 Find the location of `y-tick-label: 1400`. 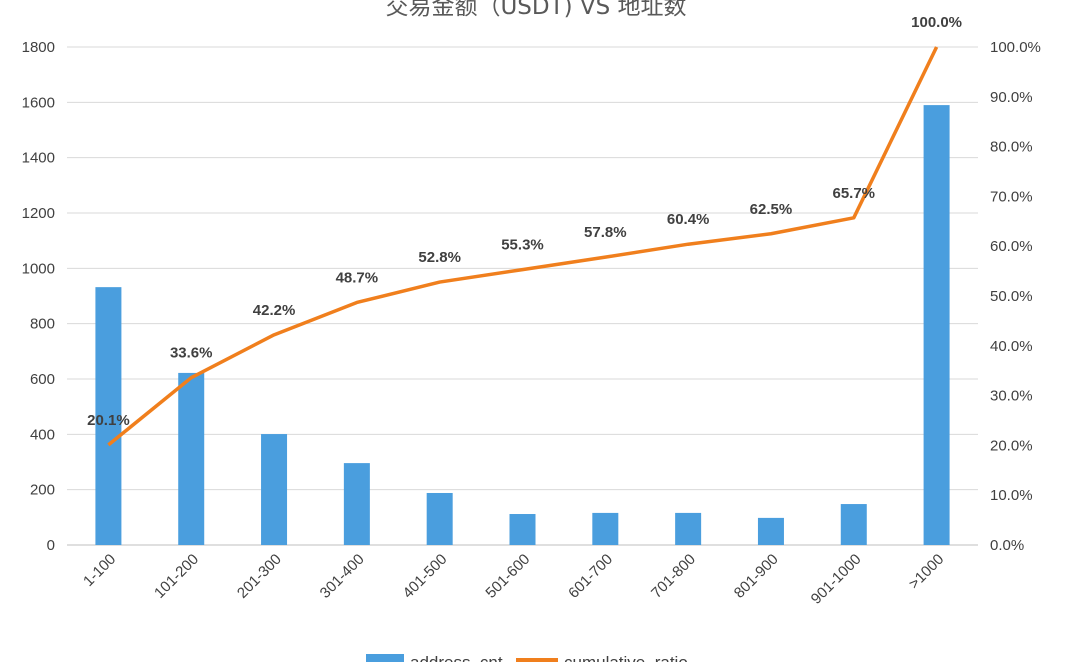

y-tick-label: 1400 is located at coordinates (38, 158).